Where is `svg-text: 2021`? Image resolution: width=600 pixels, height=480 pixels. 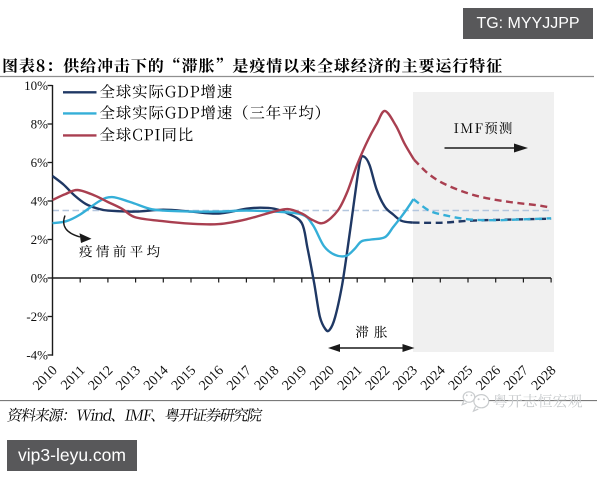 svg-text: 2021 is located at coordinates (350, 378).